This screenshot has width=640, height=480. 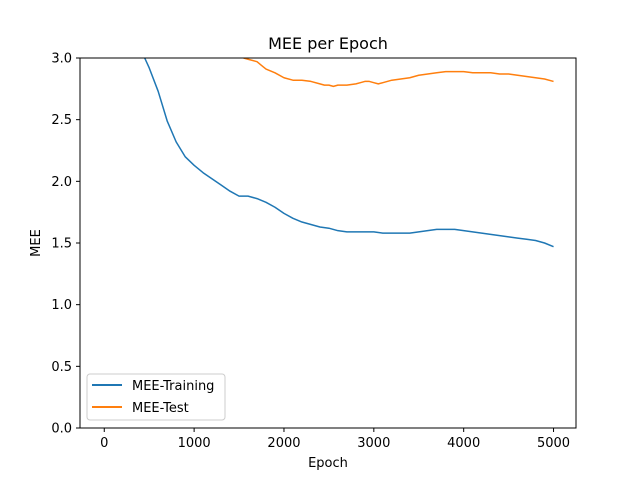 What do you see at coordinates (553, 443) in the screenshot?
I see `x-tick-label: 5000` at bounding box center [553, 443].